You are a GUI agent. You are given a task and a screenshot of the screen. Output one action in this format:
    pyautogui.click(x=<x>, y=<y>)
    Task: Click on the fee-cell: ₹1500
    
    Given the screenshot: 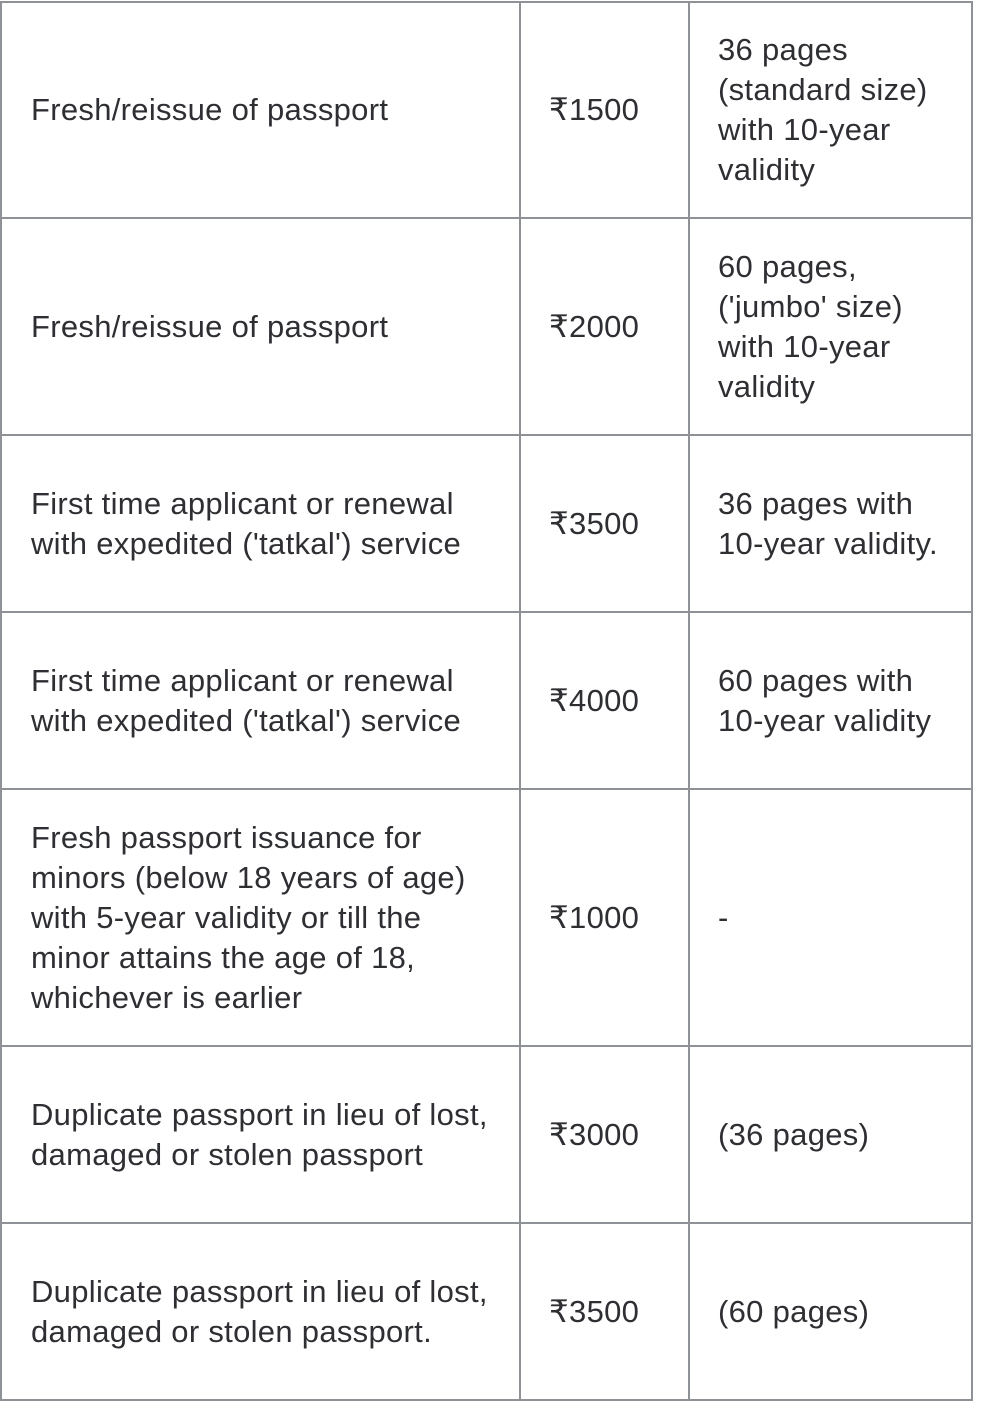 What is the action you would take?
    pyautogui.click(x=604, y=110)
    